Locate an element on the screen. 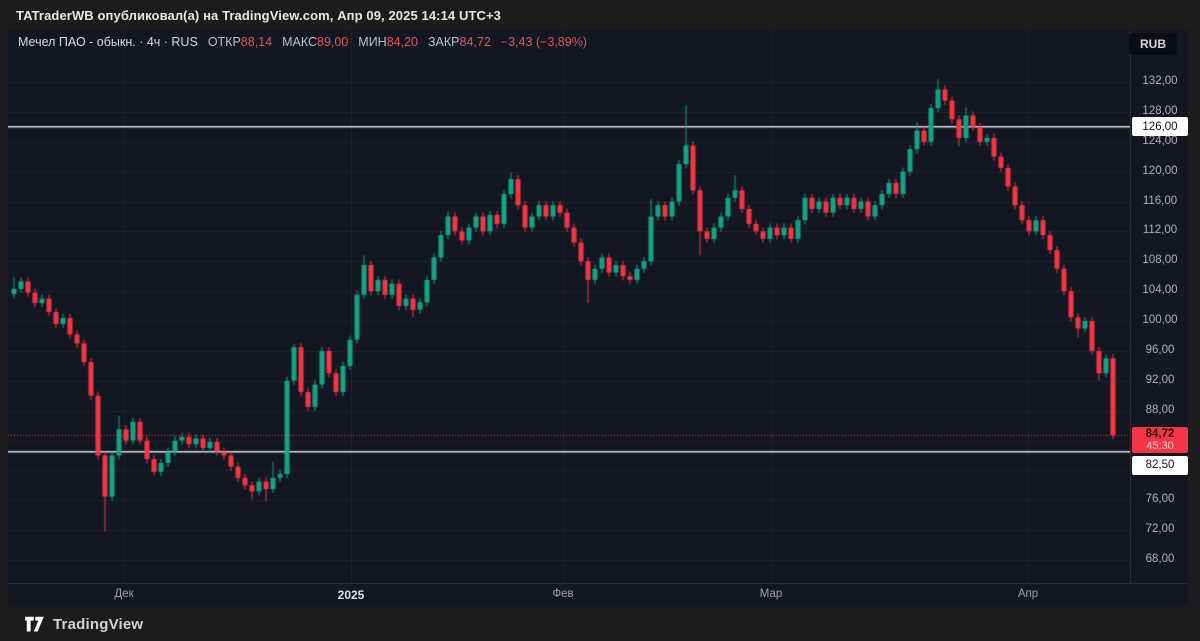 The image size is (1200, 641). price-tick-label: 88,00 is located at coordinates (1160, 409).